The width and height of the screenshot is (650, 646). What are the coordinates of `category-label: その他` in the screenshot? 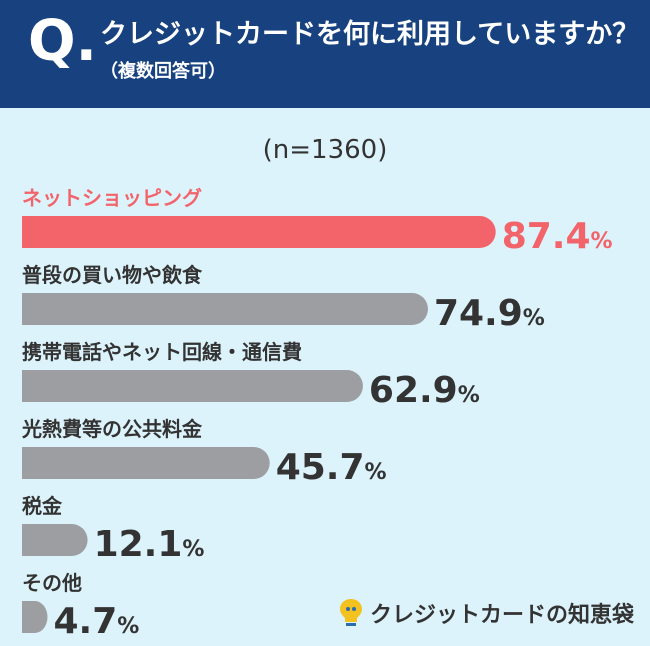 It's located at (52, 583).